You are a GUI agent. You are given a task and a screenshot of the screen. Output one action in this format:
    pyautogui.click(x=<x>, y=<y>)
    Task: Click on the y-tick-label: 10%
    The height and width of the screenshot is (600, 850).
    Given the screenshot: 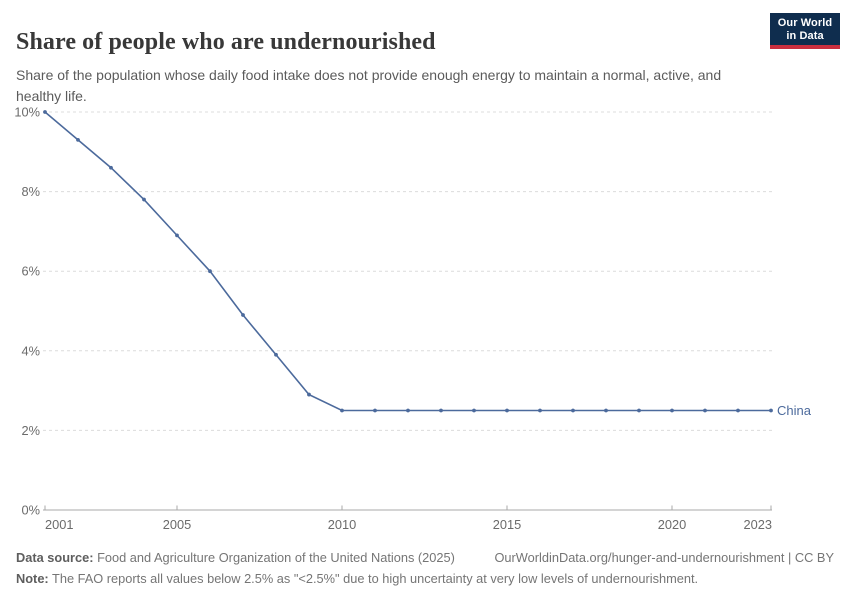 What is the action you would take?
    pyautogui.click(x=27, y=112)
    